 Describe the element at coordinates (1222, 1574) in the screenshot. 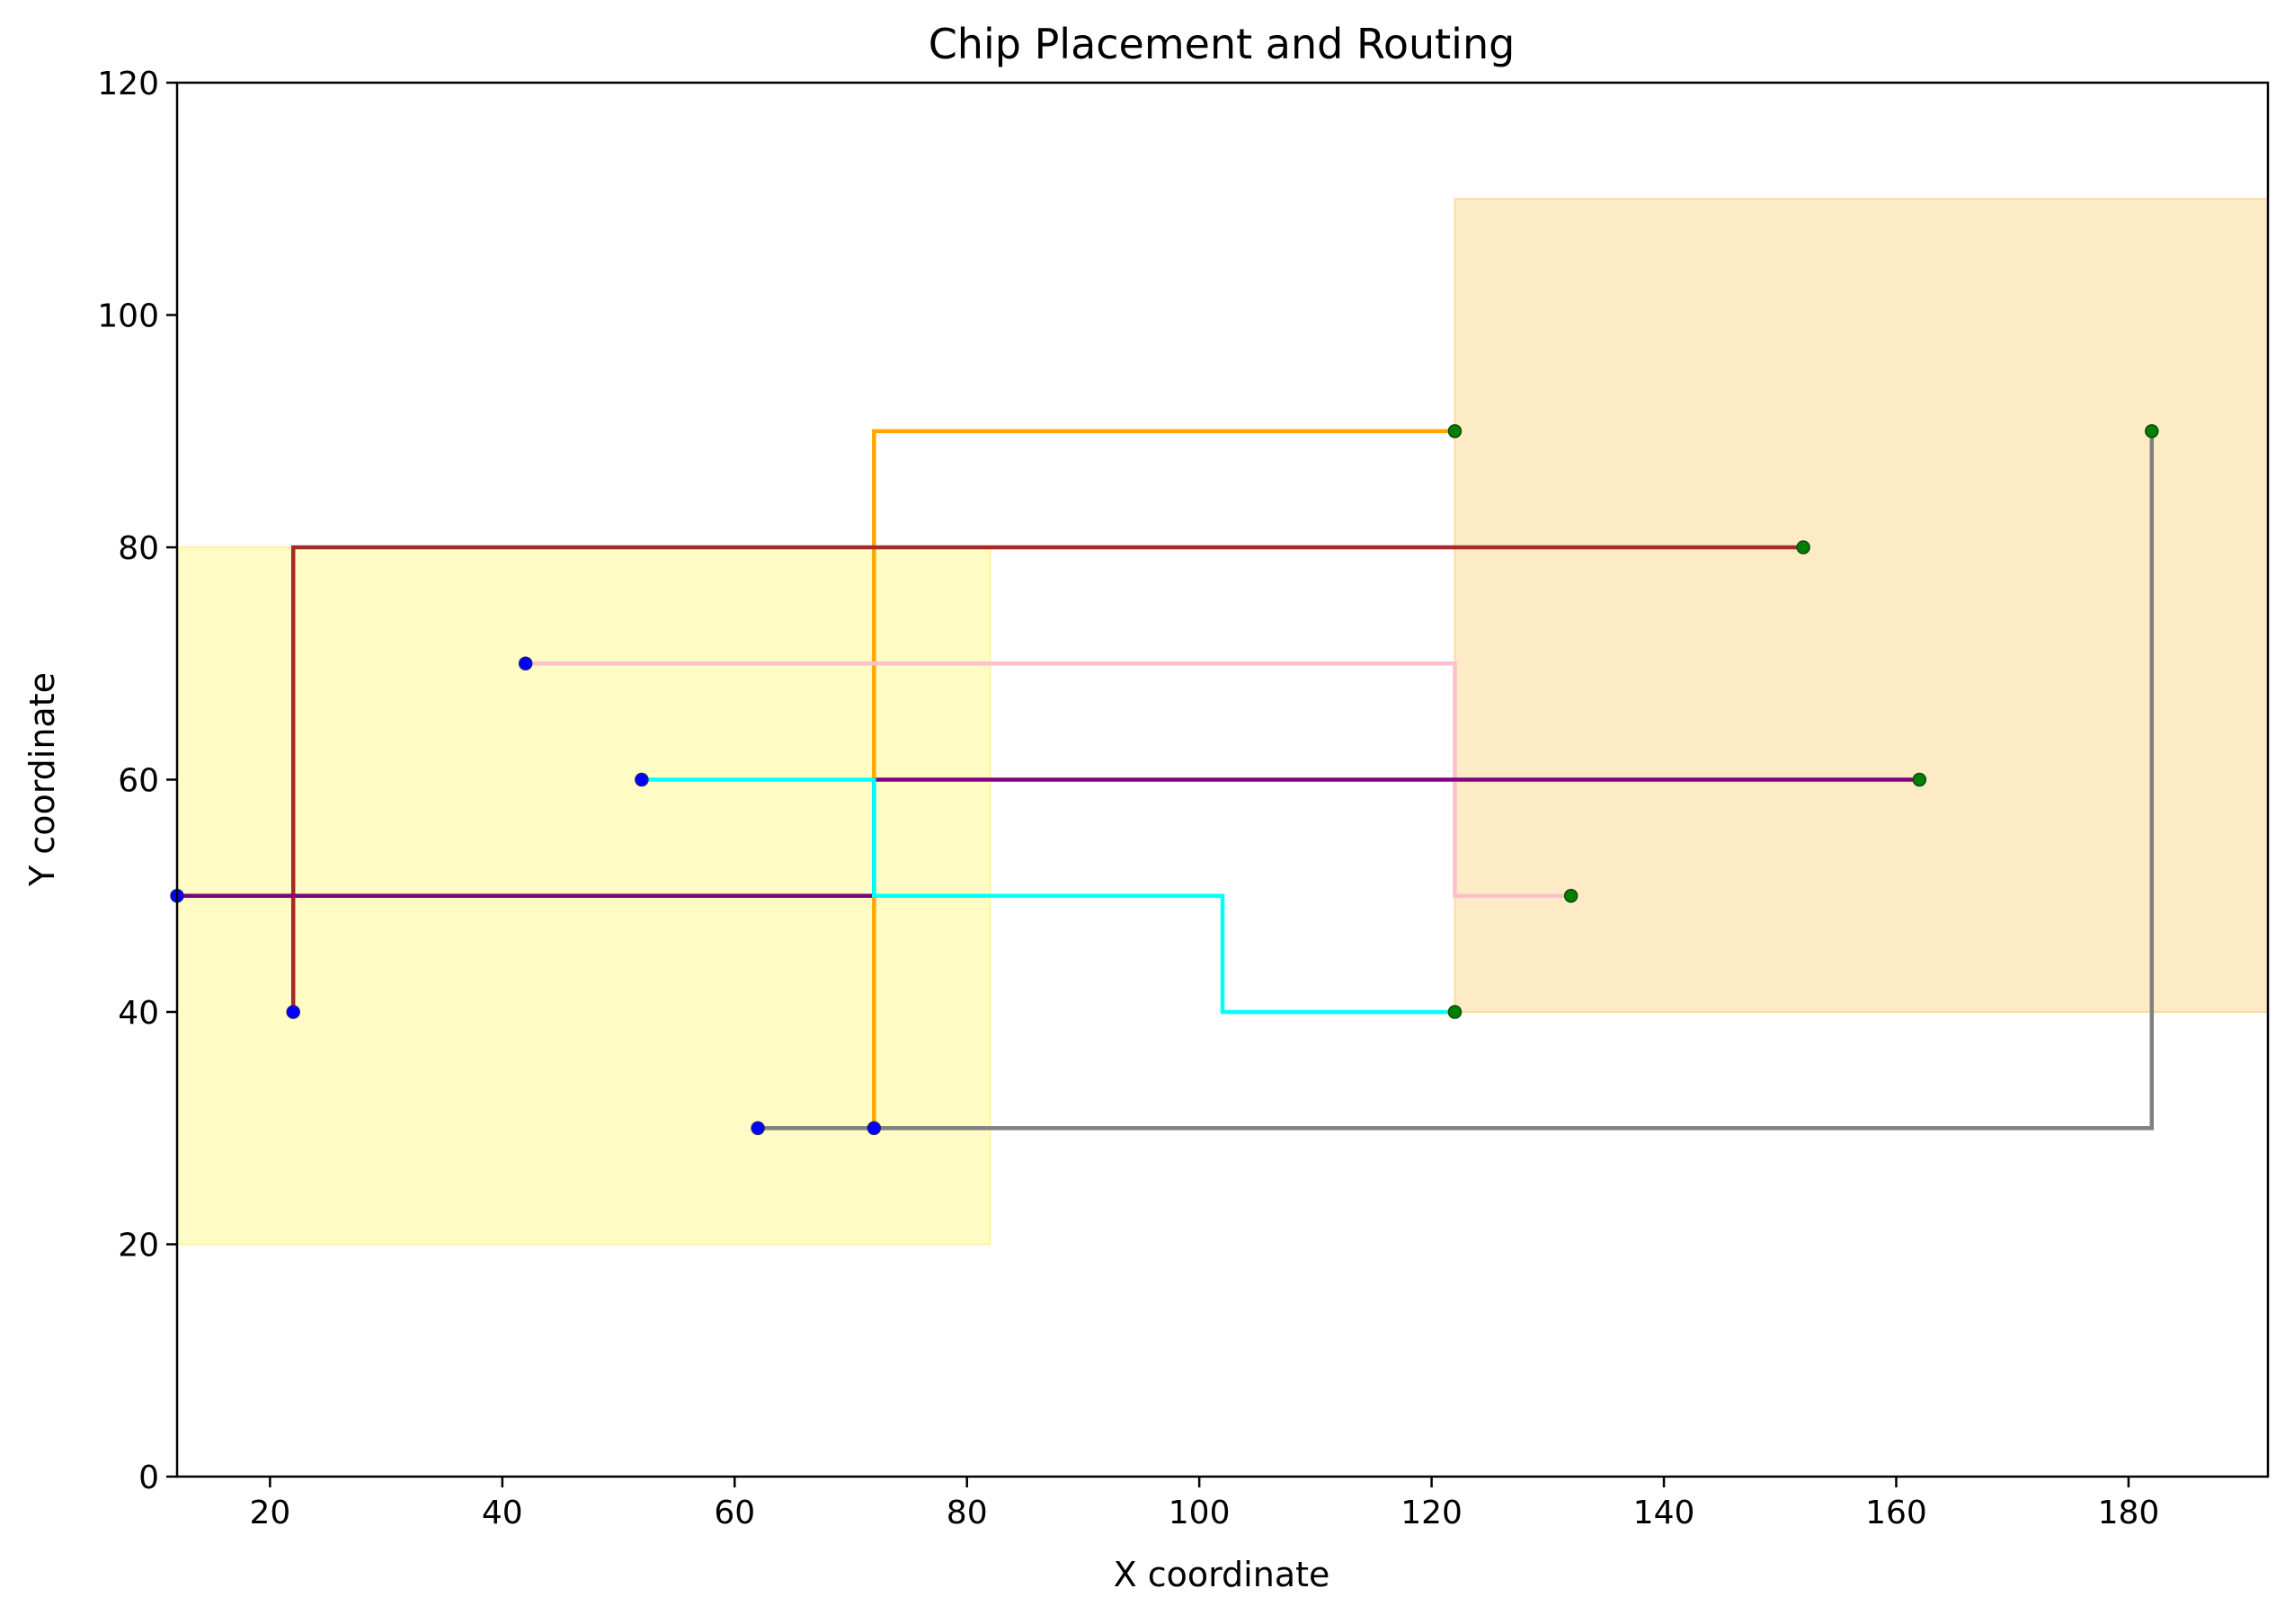

I see `x-axis-label: X coordinate` at that location.